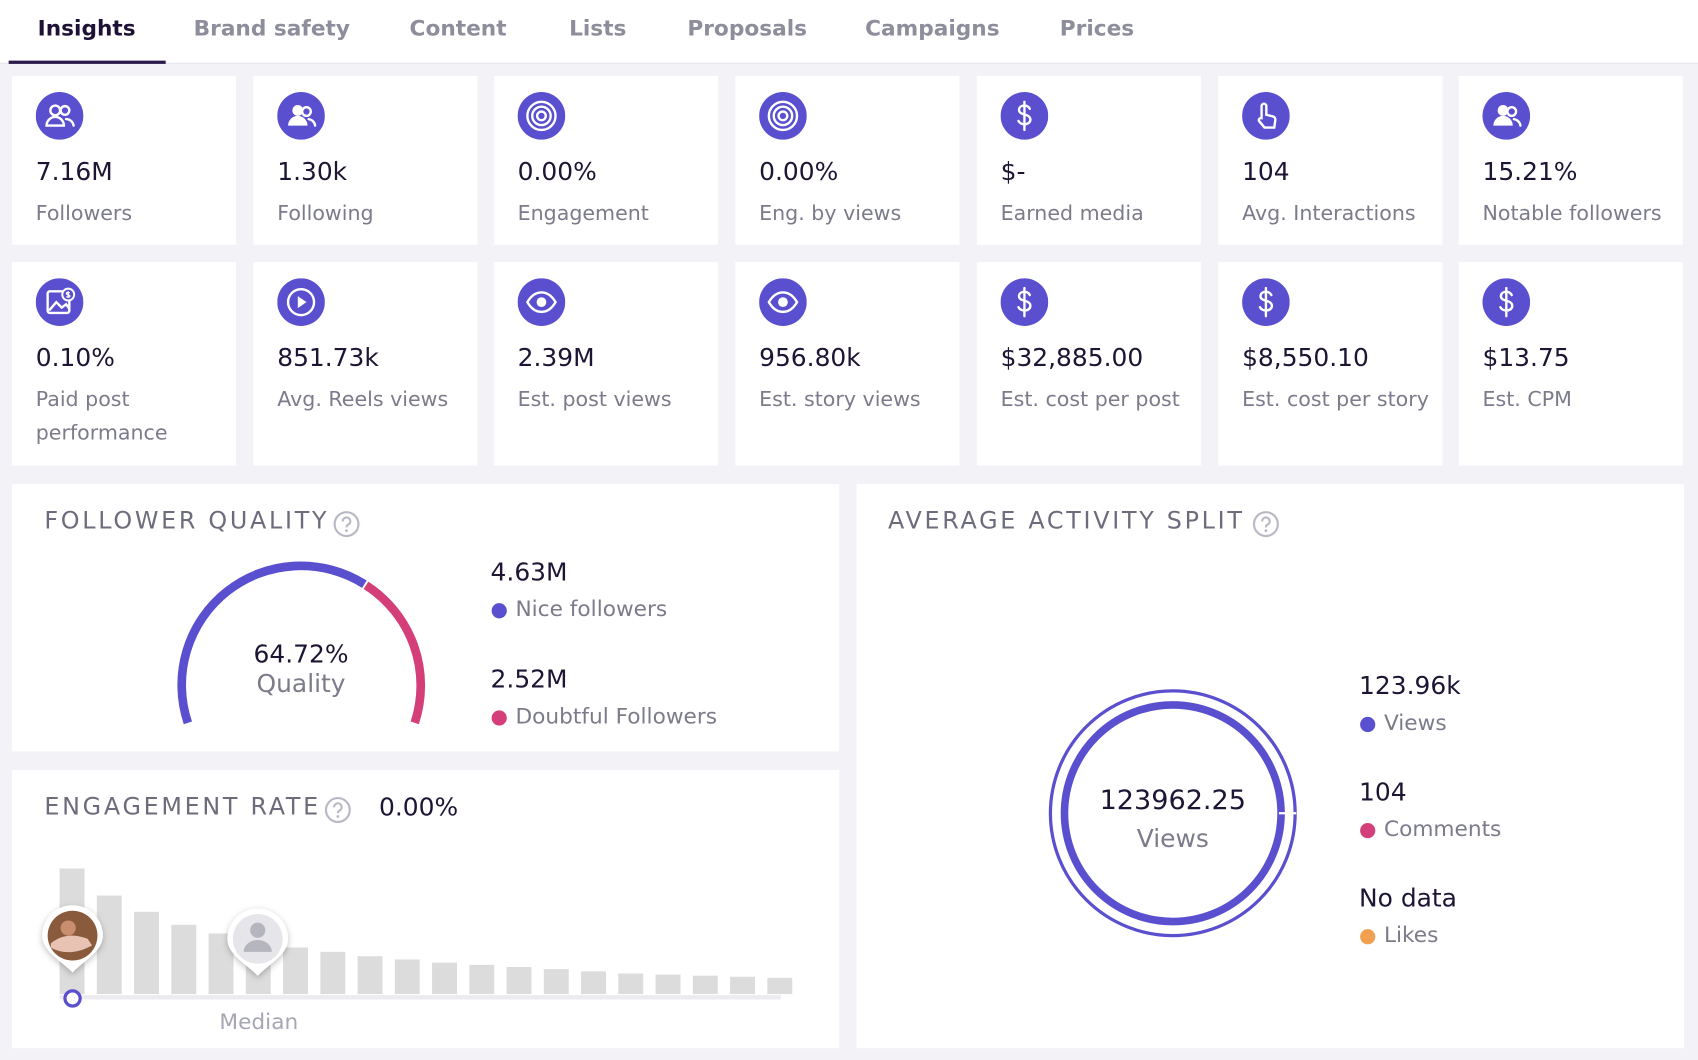  What do you see at coordinates (87, 62) in the screenshot?
I see `active-tab-indicator` at bounding box center [87, 62].